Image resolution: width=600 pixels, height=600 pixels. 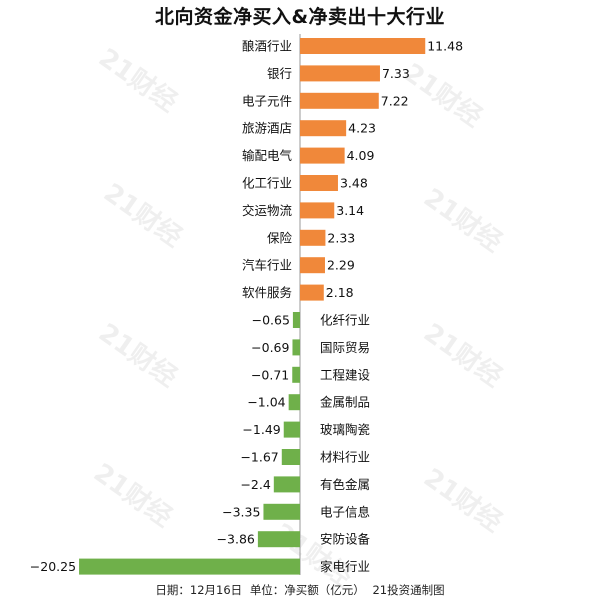 What do you see at coordinates (266, 402) in the screenshot?
I see `value-label: −1.04` at bounding box center [266, 402].